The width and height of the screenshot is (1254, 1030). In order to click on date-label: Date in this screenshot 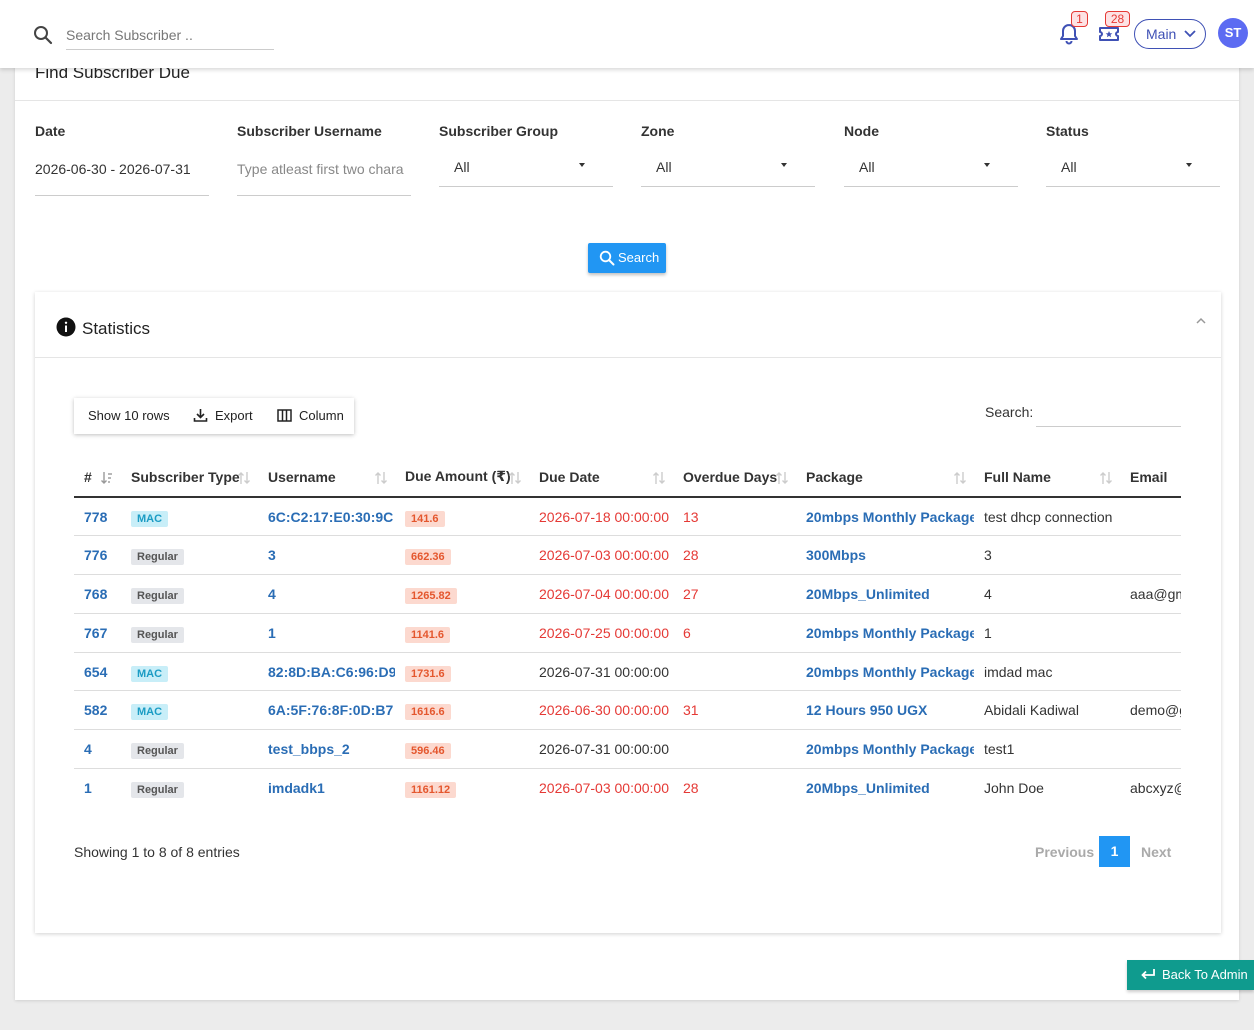, I will do `click(50, 131)`.